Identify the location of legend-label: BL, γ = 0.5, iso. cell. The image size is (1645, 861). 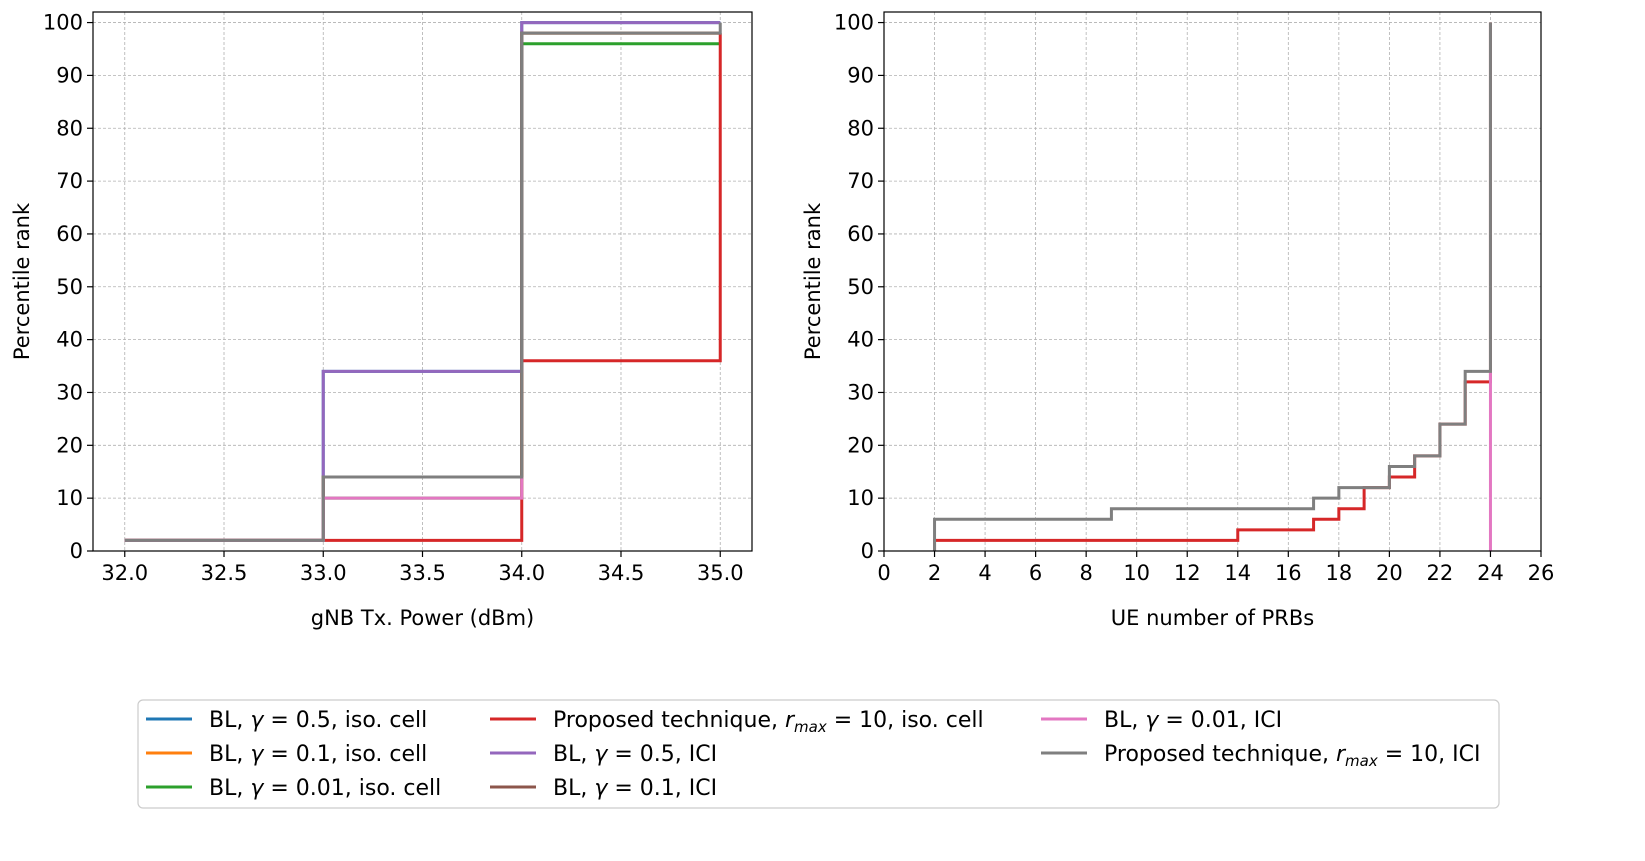
(318, 720).